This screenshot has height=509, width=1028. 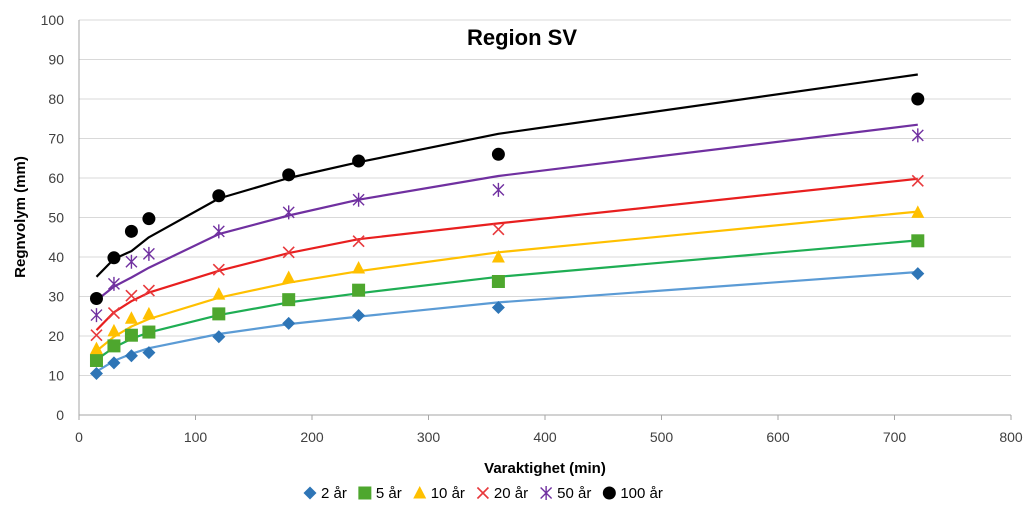 I want to click on legend-label: 2 år, so click(x=334, y=493).